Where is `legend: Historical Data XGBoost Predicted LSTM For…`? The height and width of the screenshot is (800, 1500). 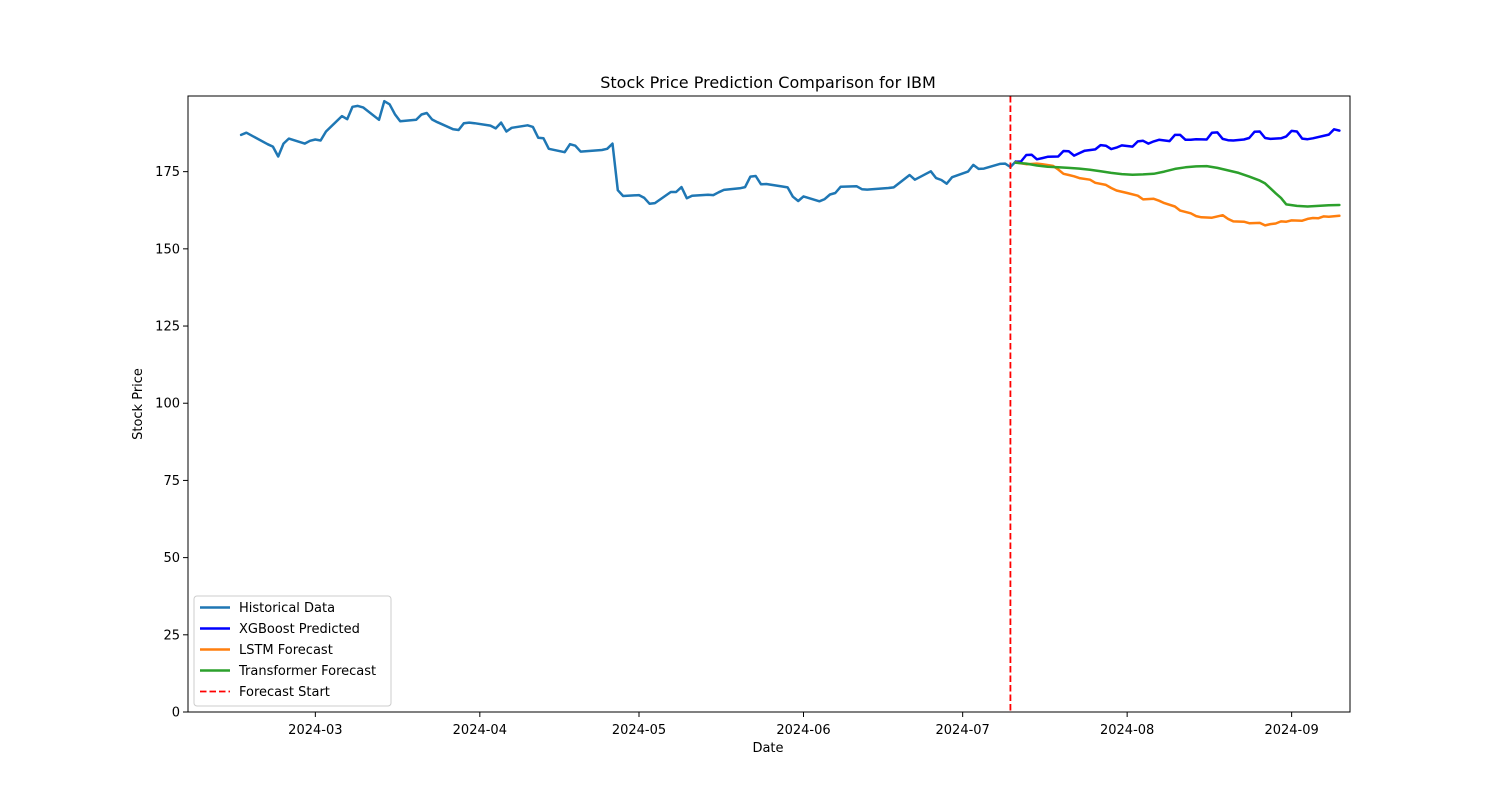
legend: Historical Data XGBoost Predicted LSTM For… is located at coordinates (292, 651).